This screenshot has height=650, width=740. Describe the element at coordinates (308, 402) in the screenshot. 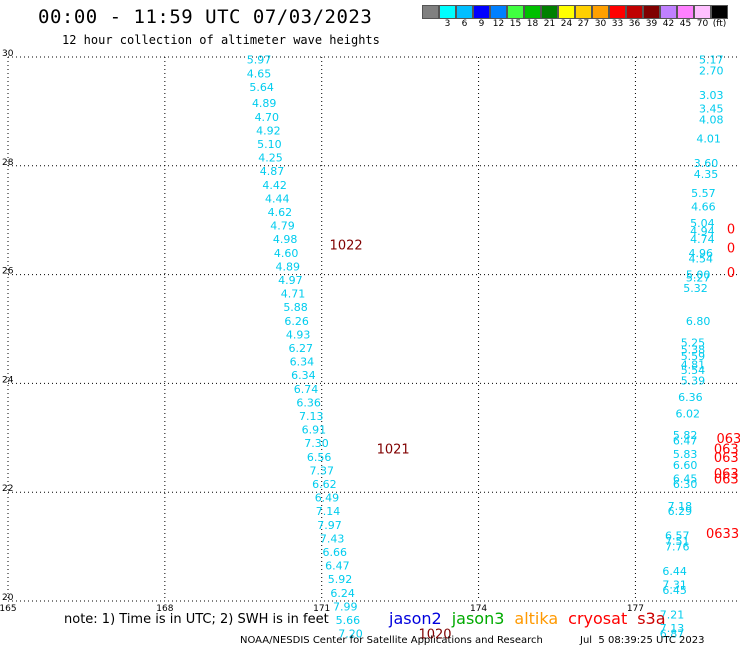

I see `swh-value: 6.36` at that location.